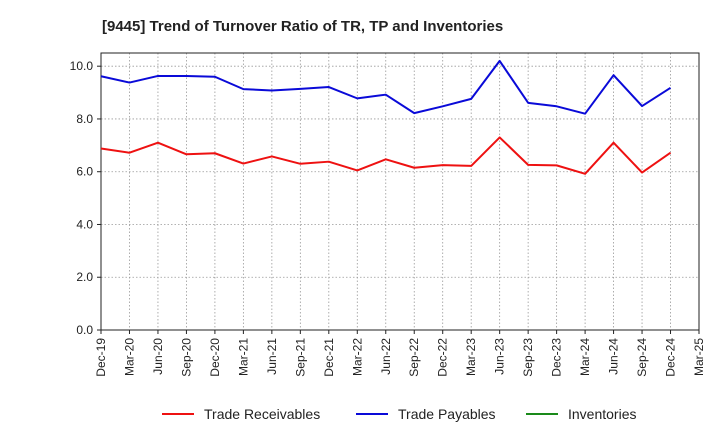  Describe the element at coordinates (585, 357) in the screenshot. I see `x-tick-label: Mar-24` at that location.